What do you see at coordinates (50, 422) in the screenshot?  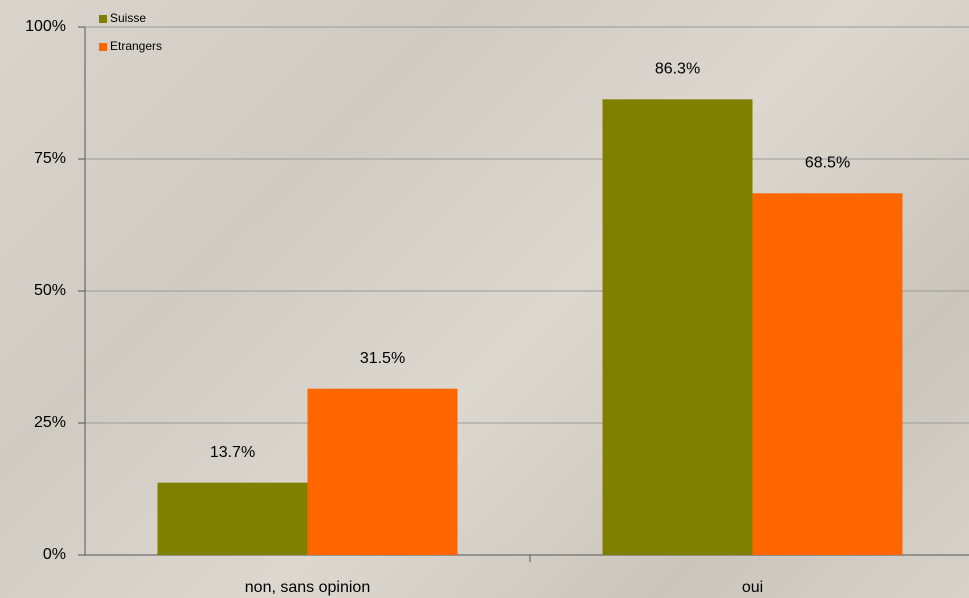 I see `y-tick-label: 25%` at bounding box center [50, 422].